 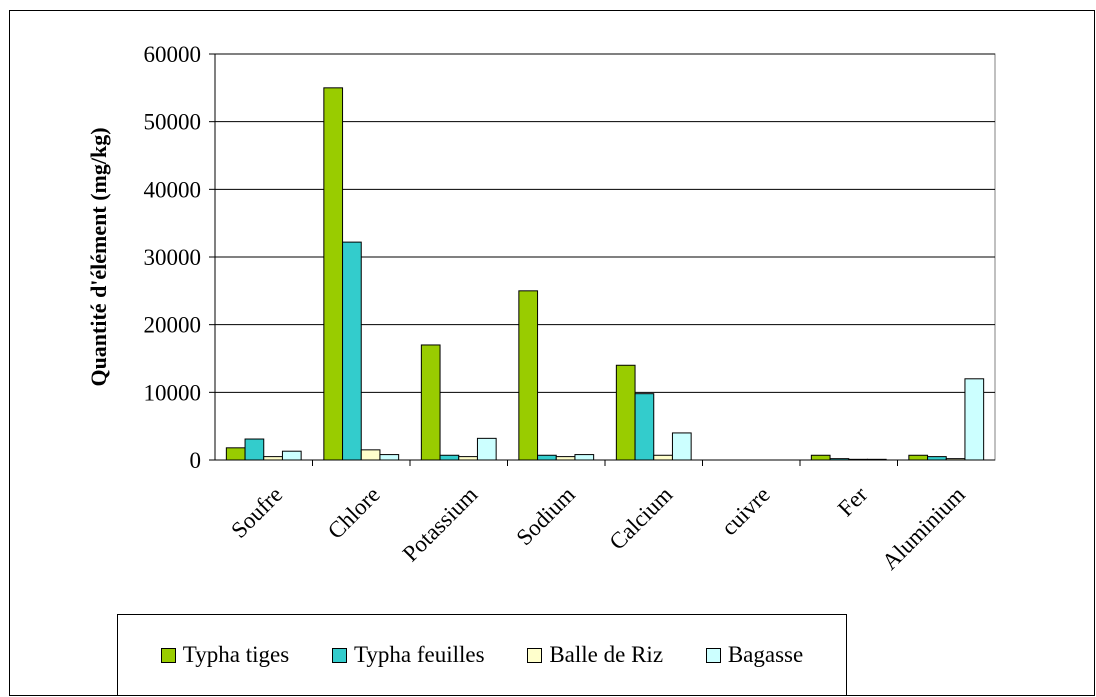 I want to click on bar-typha-feuilles-aluminium, so click(x=937, y=458).